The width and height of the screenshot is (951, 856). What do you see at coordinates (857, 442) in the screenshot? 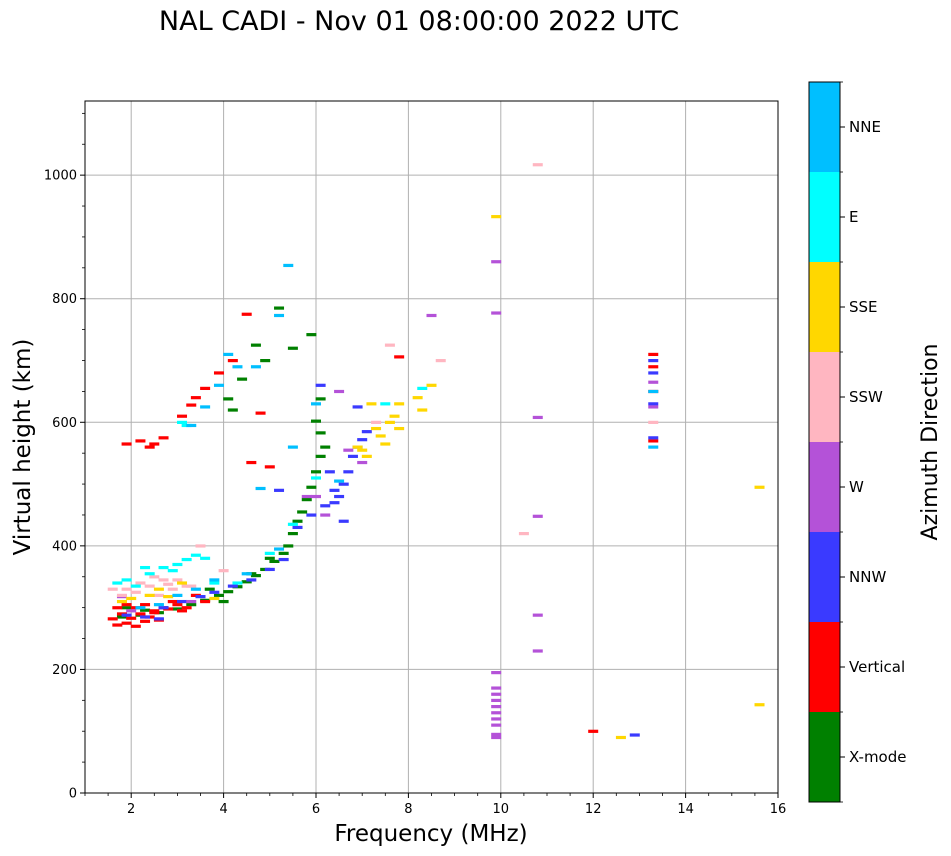
I see `colorbar: X-mode Vertical NNW W SSW SSE E NNE` at bounding box center [857, 442].